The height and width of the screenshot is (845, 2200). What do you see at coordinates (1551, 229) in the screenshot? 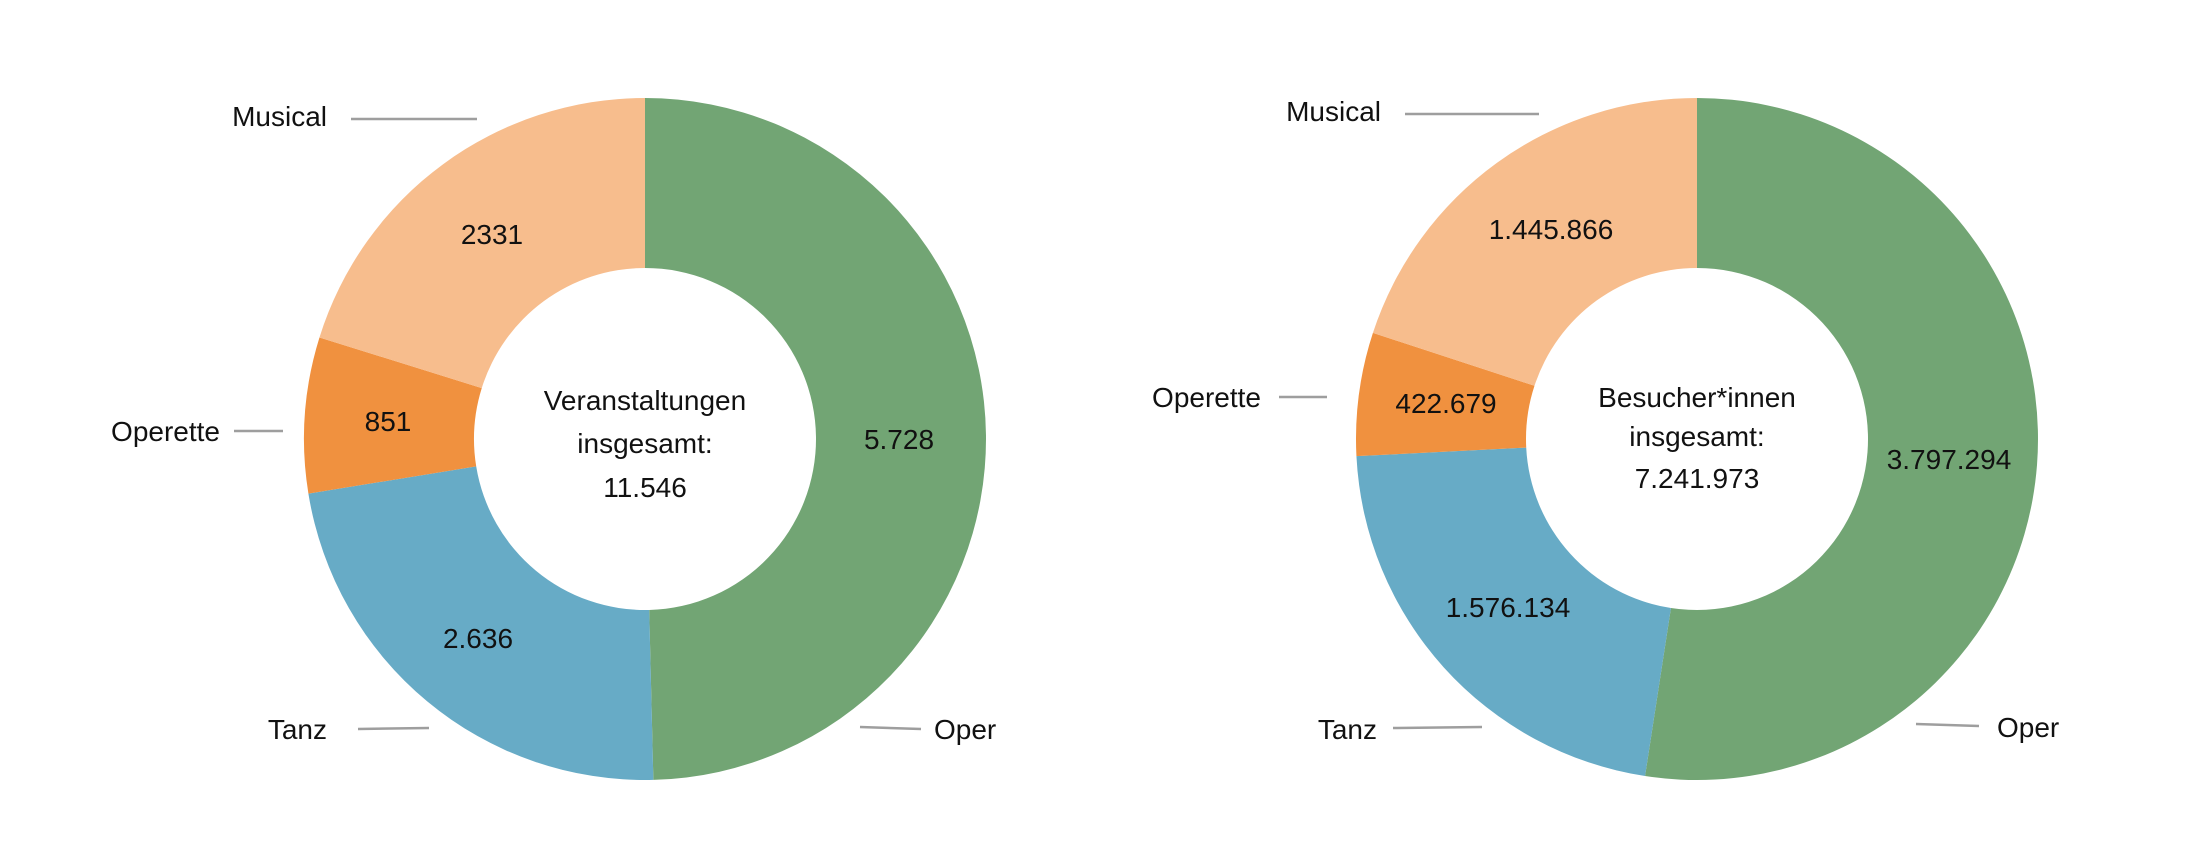
I see `value-label-musical: 1.445.866` at bounding box center [1551, 229].